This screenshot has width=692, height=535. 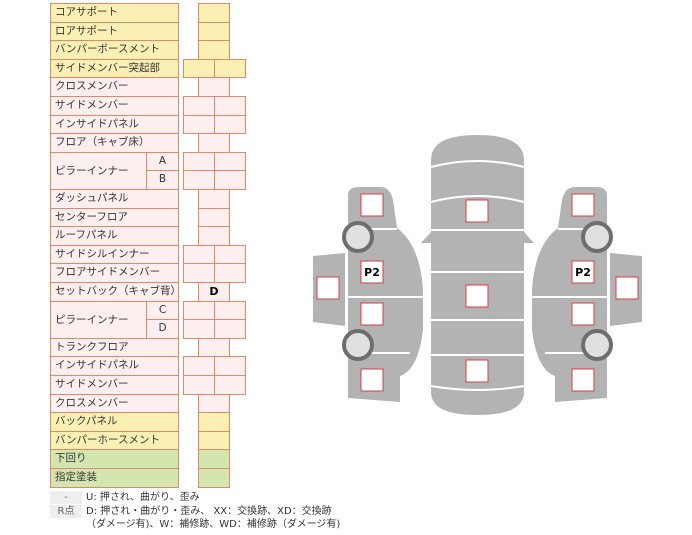 What do you see at coordinates (162, 161) in the screenshot?
I see `row-sublabel: A` at bounding box center [162, 161].